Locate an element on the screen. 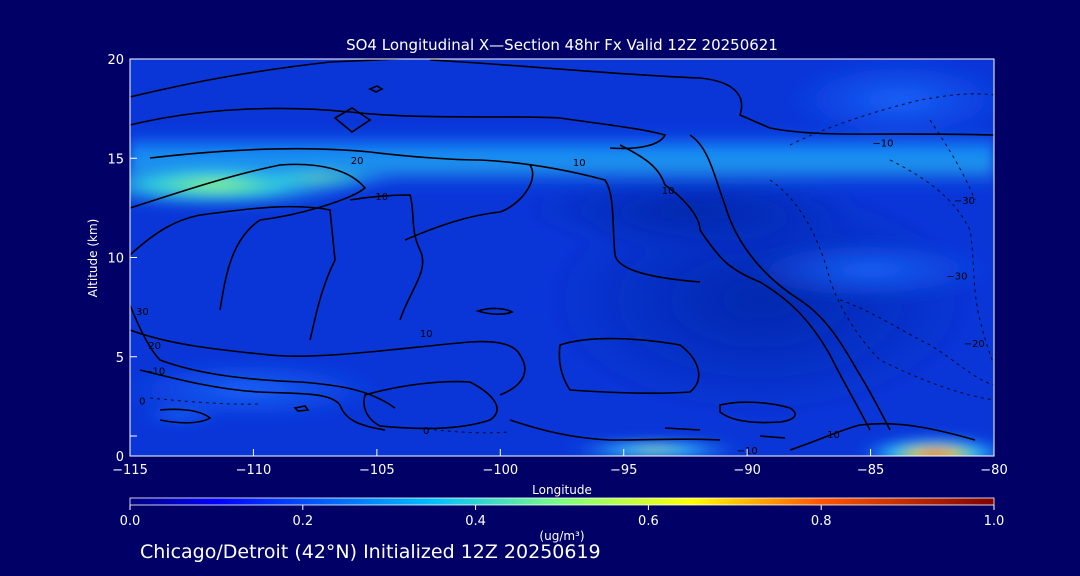 The height and width of the screenshot is (576, 1080). y-tick-label: 5 is located at coordinates (120, 358).